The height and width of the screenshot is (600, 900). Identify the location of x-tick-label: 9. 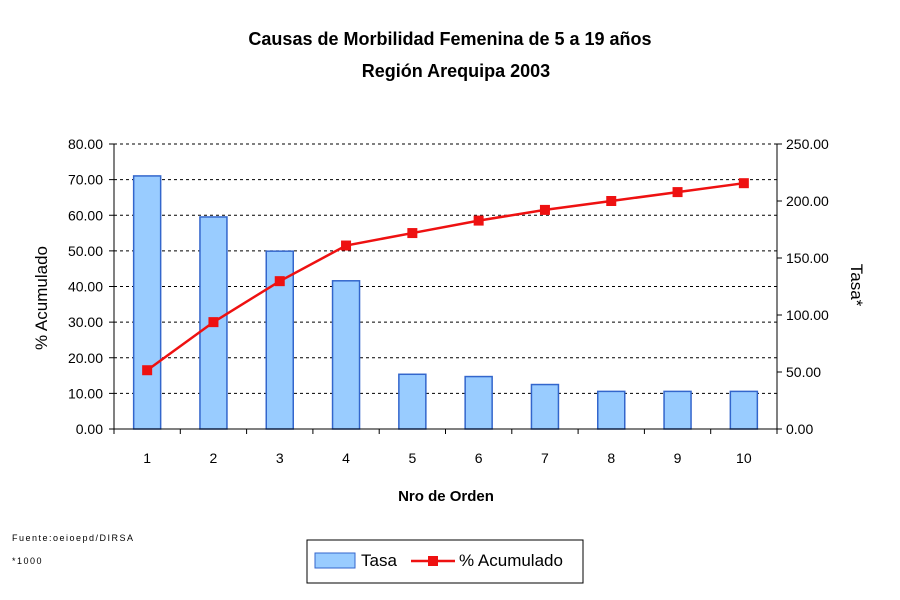
(678, 458).